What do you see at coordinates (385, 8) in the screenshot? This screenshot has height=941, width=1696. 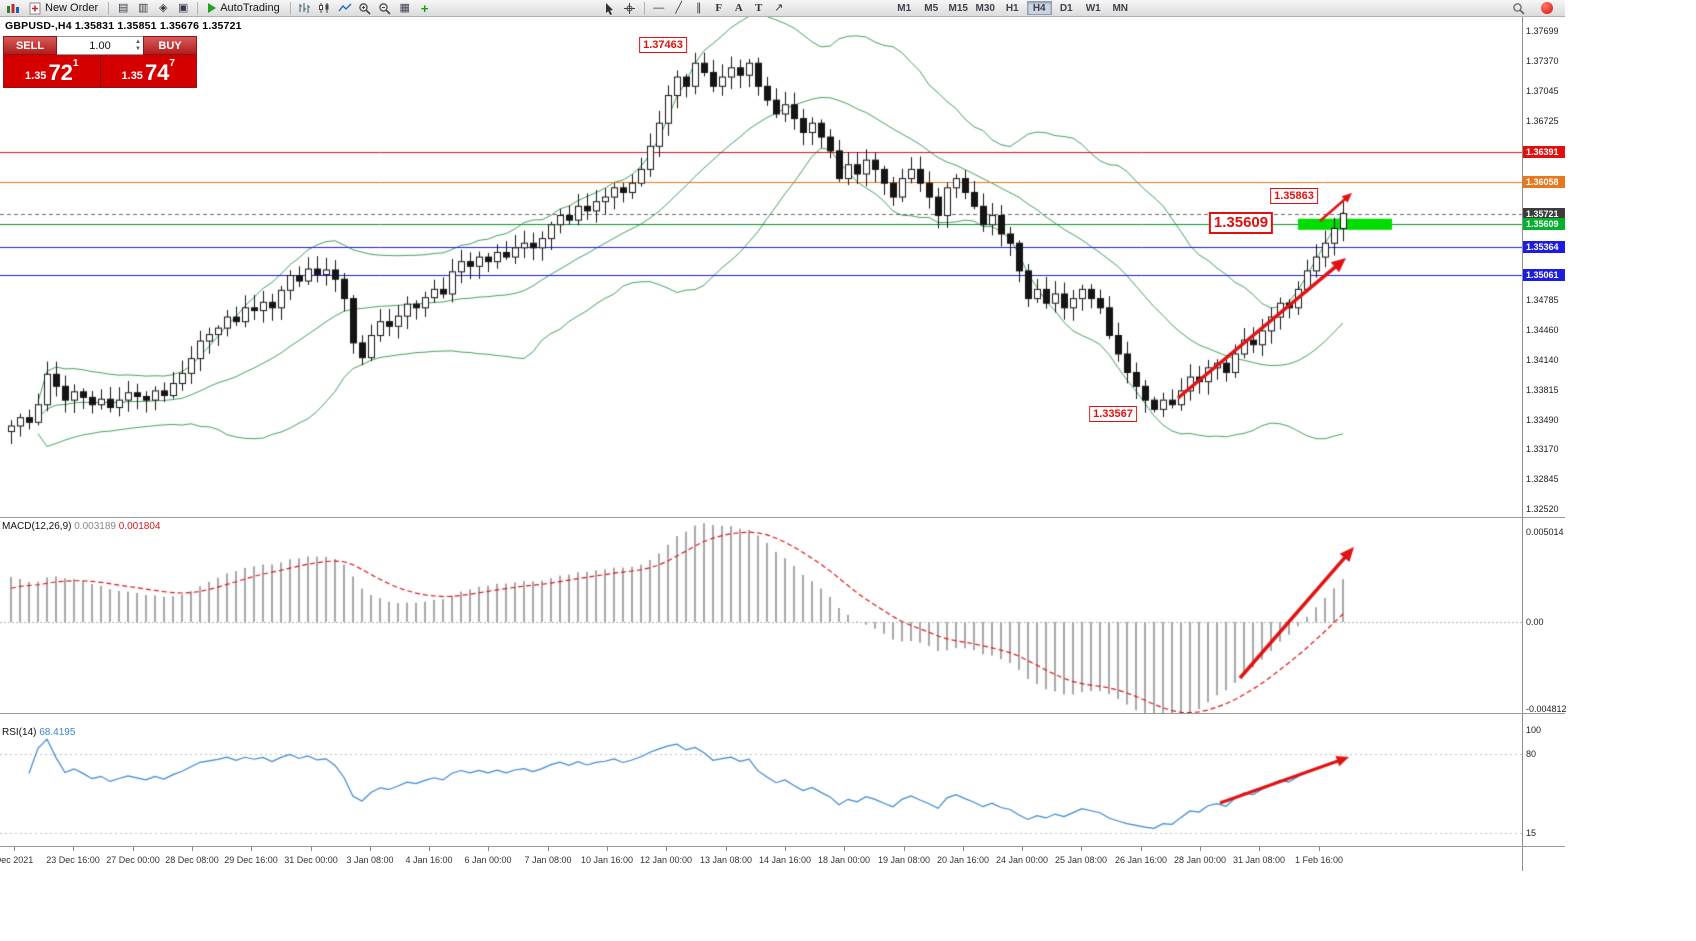 I see `zoom-out-icon` at bounding box center [385, 8].